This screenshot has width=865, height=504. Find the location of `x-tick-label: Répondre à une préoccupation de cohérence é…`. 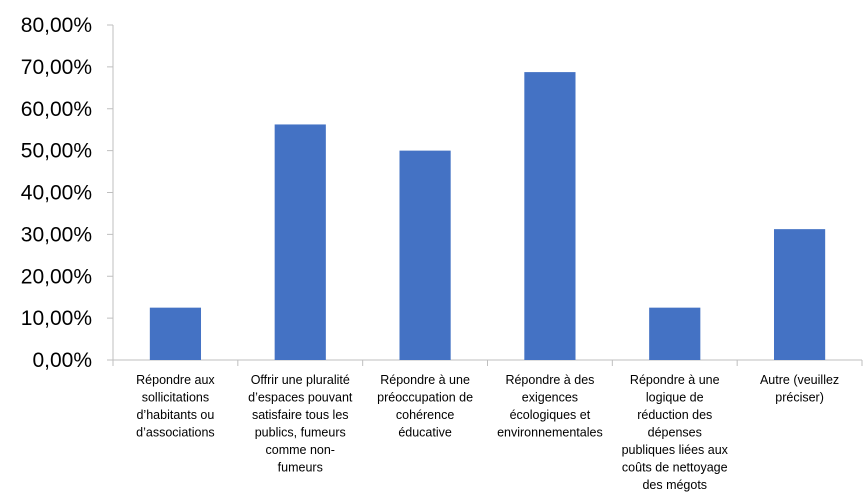

x-tick-label: Répondre à une préoccupation de cohérence é… is located at coordinates (425, 406).